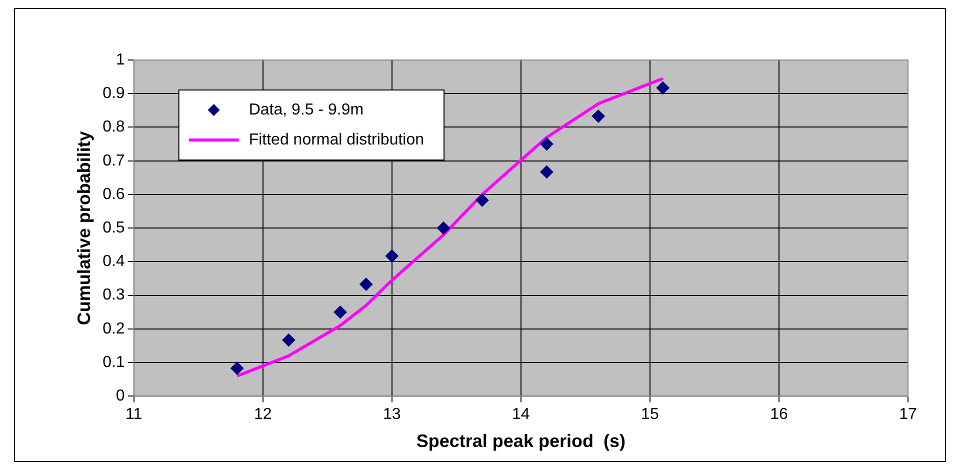 Image resolution: width=953 pixels, height=469 pixels. I want to click on x-tick-label: 13, so click(391, 415).